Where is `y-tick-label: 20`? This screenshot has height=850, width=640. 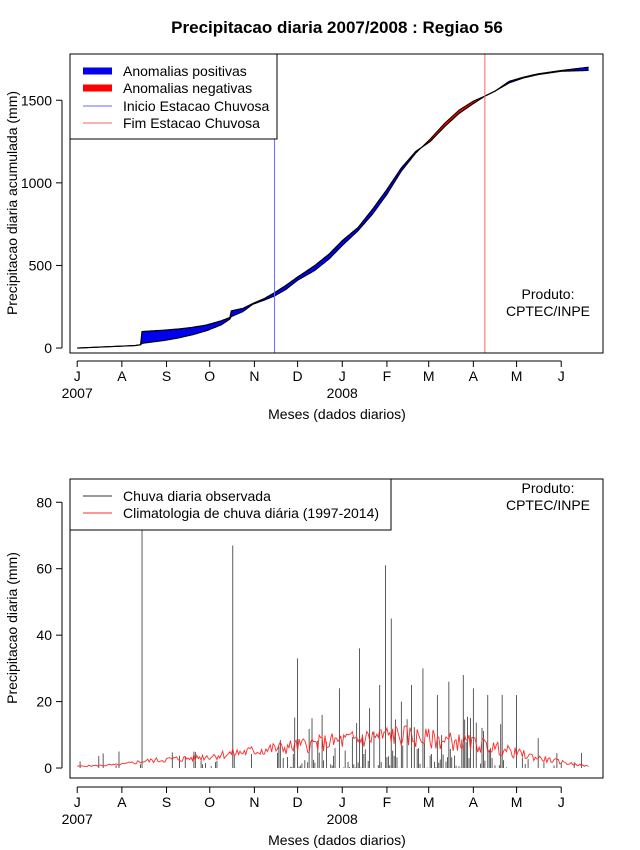 y-tick-label: 20 is located at coordinates (44, 702).